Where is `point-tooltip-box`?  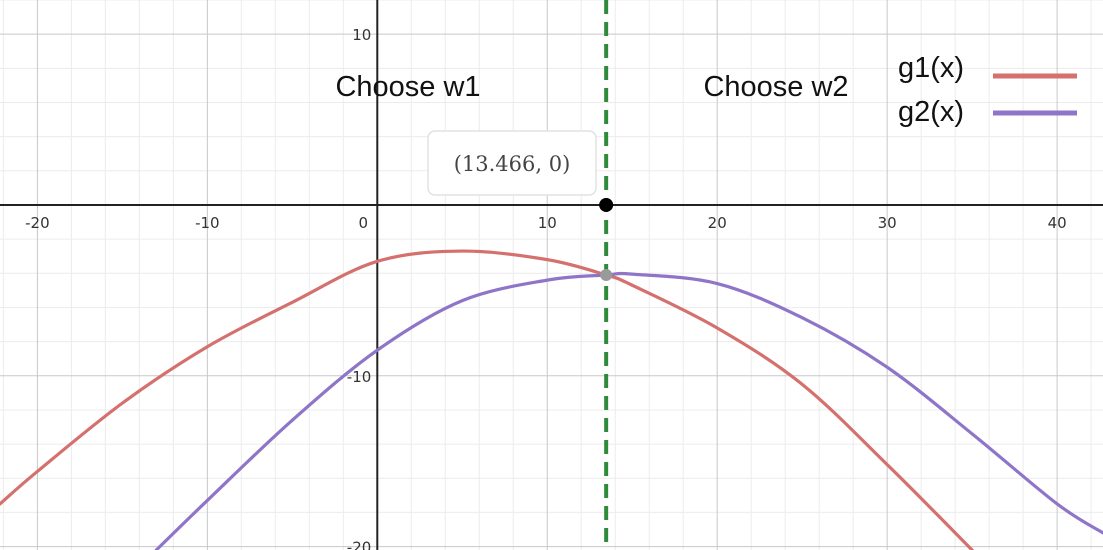
point-tooltip-box is located at coordinates (512, 163).